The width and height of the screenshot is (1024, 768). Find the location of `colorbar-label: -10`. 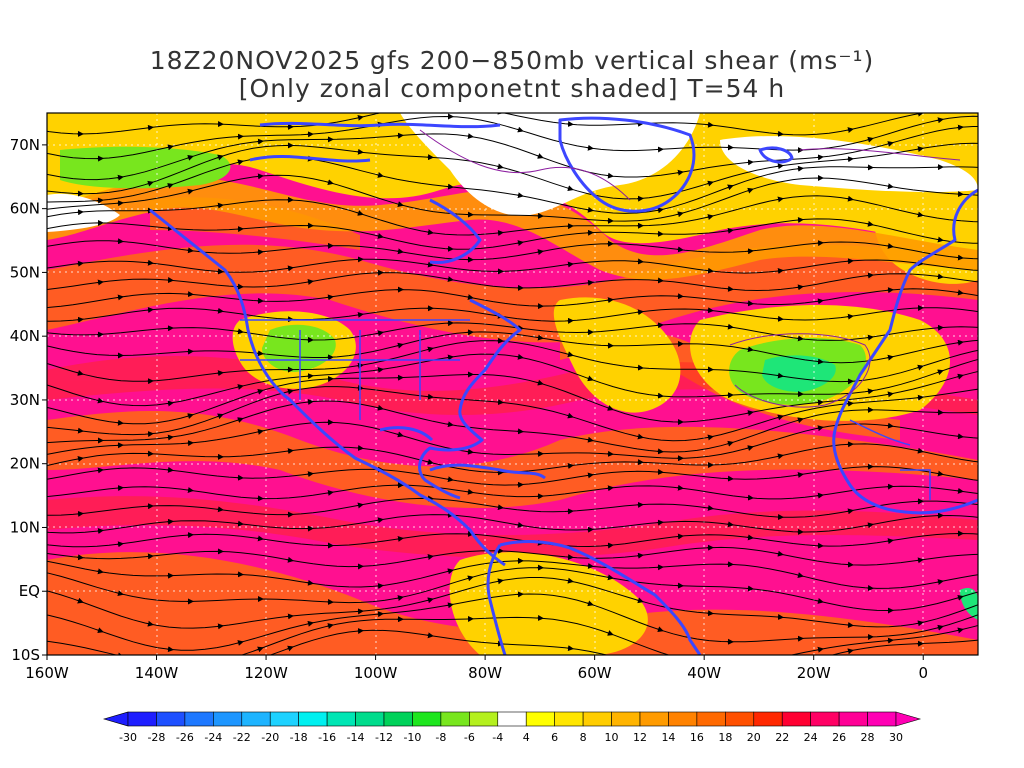

colorbar-label: -10 is located at coordinates (412, 737).